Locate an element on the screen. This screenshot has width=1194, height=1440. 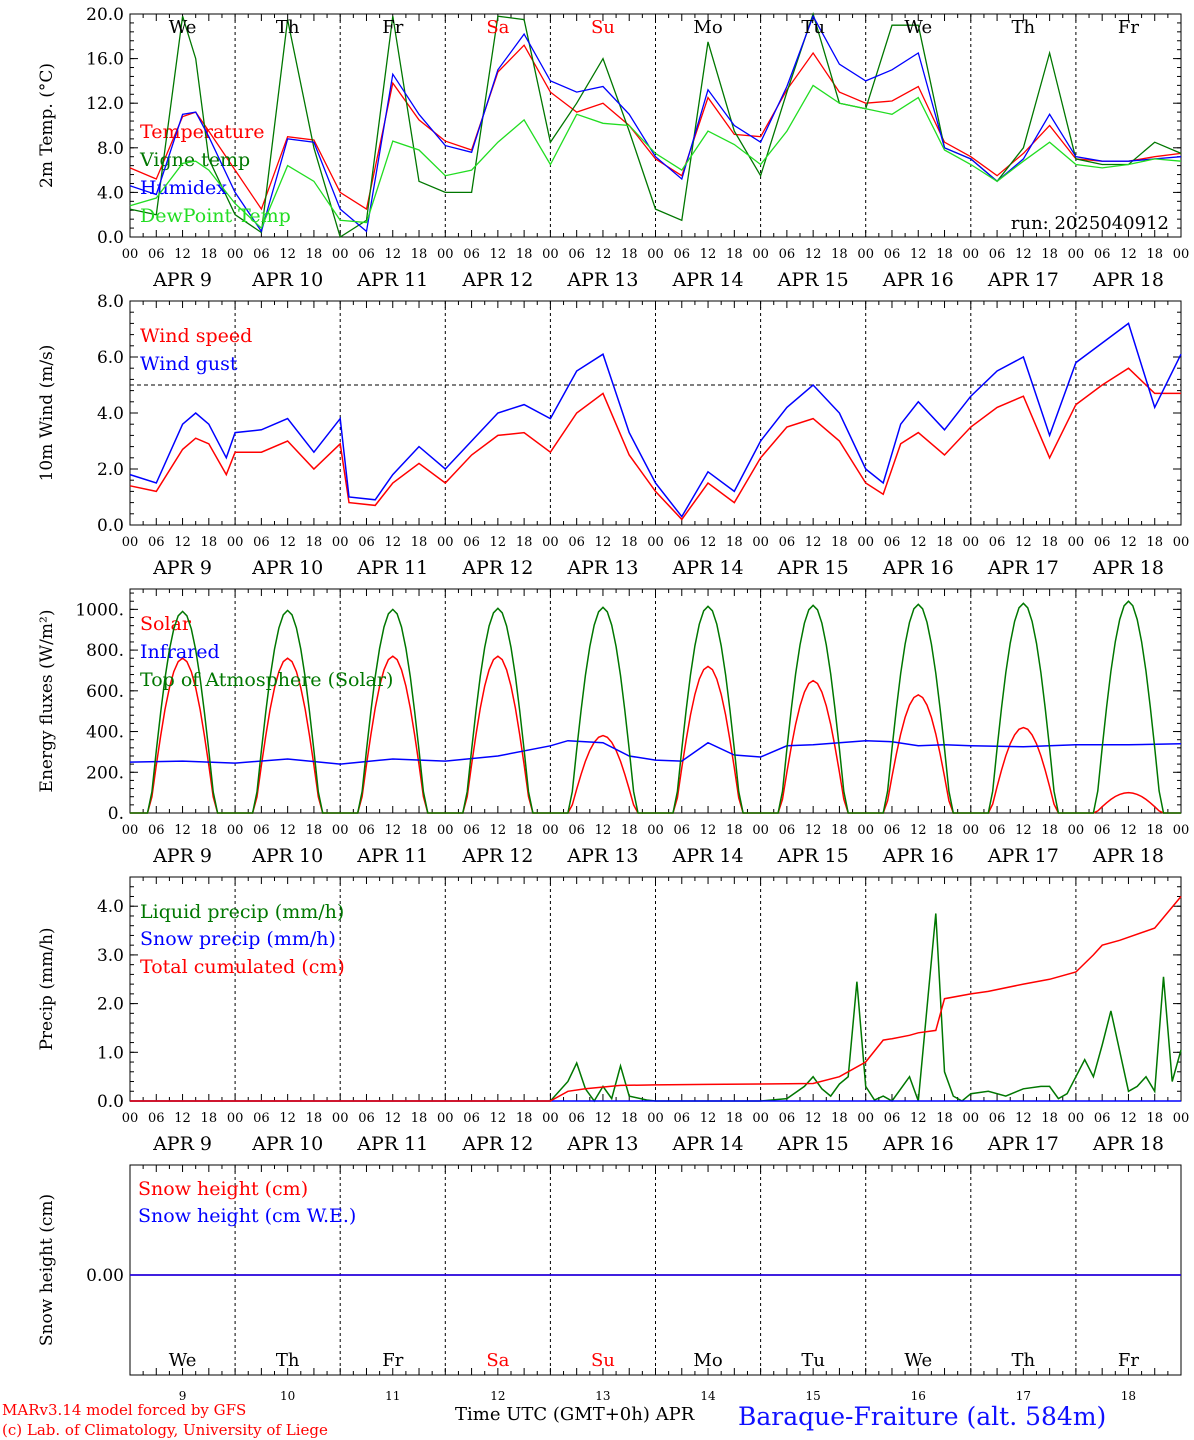
series-line-dewpoint-temp is located at coordinates (655, 157).